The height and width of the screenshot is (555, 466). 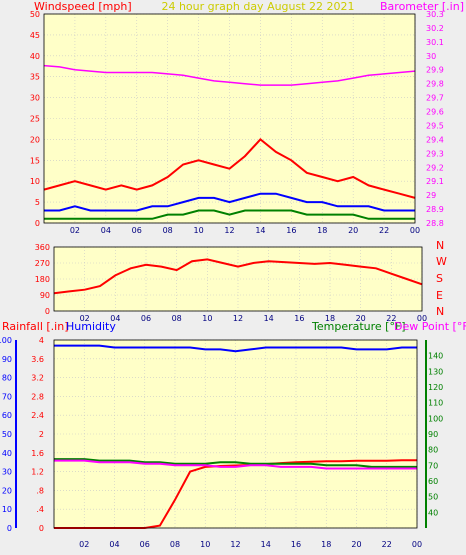 I want to click on y2-tick-label: 29.4, so click(x=435, y=139).